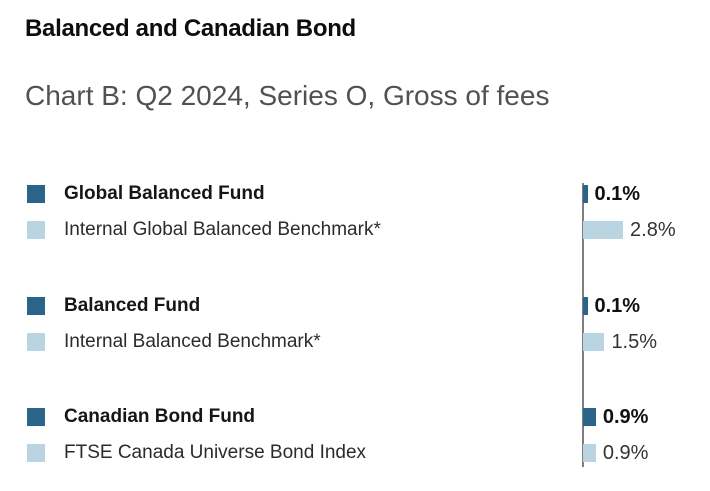 The image size is (710, 491). I want to click on benchmark-label: Internal Balanced Benchmark*, so click(192, 341).